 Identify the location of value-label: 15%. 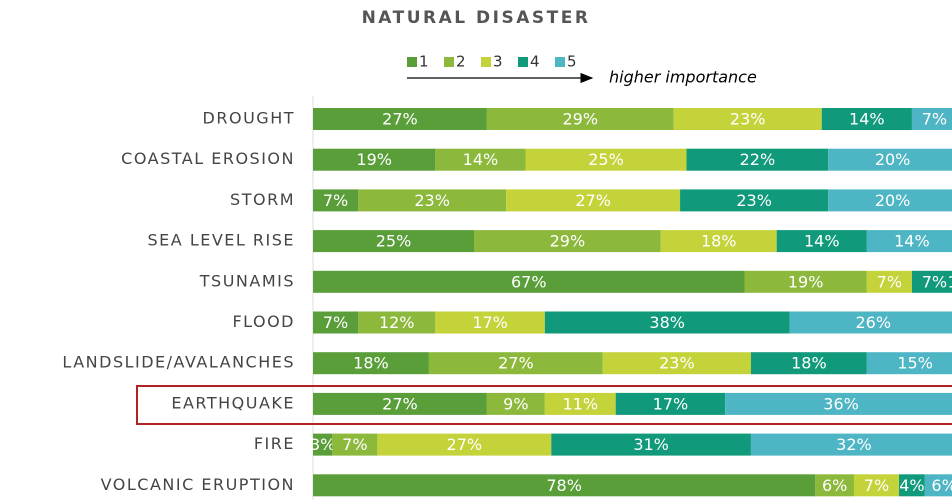
(915, 363).